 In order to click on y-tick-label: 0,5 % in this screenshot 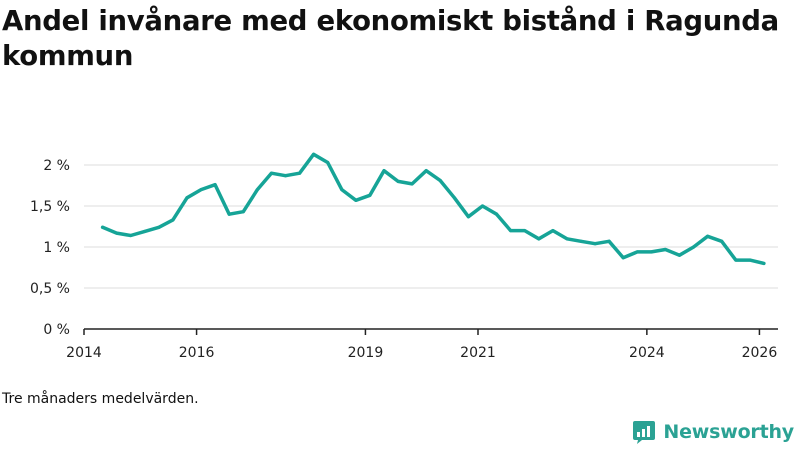, I will do `click(50, 289)`.